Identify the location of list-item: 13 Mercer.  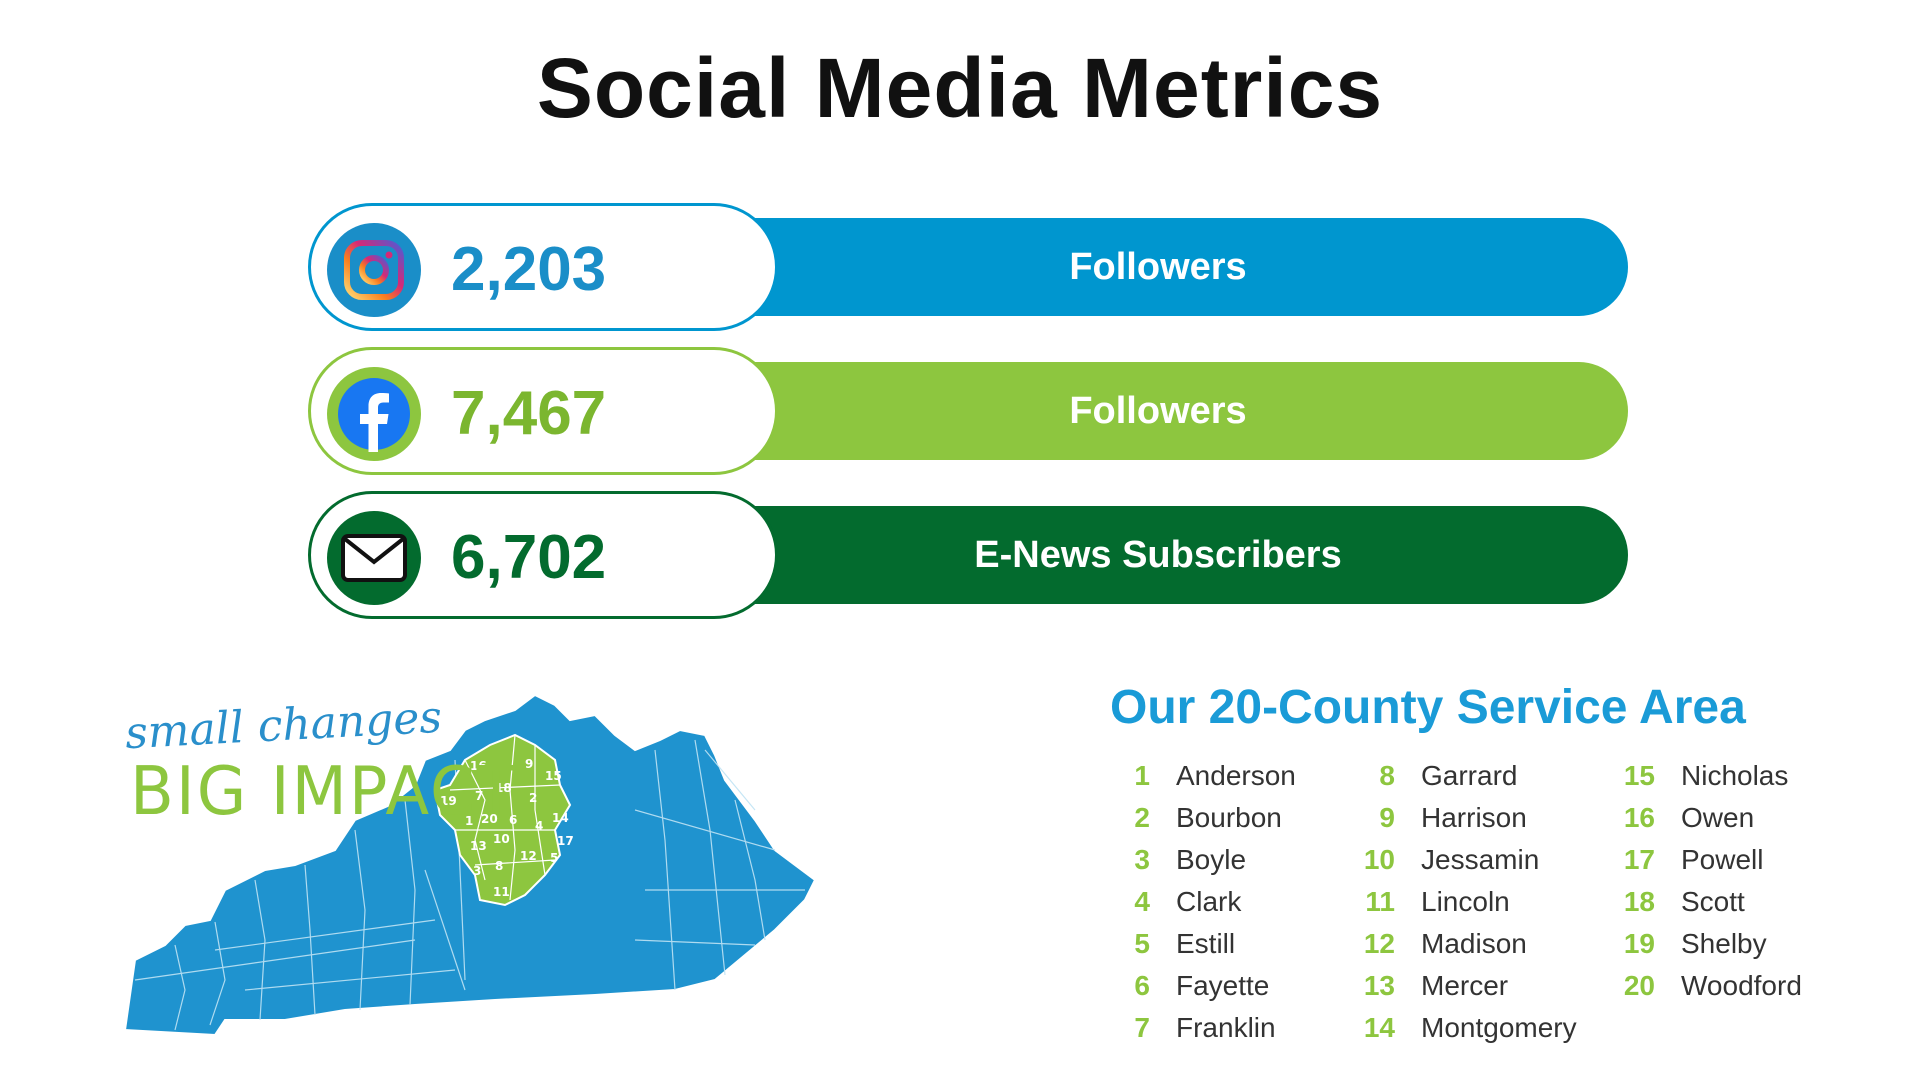
(1436, 985).